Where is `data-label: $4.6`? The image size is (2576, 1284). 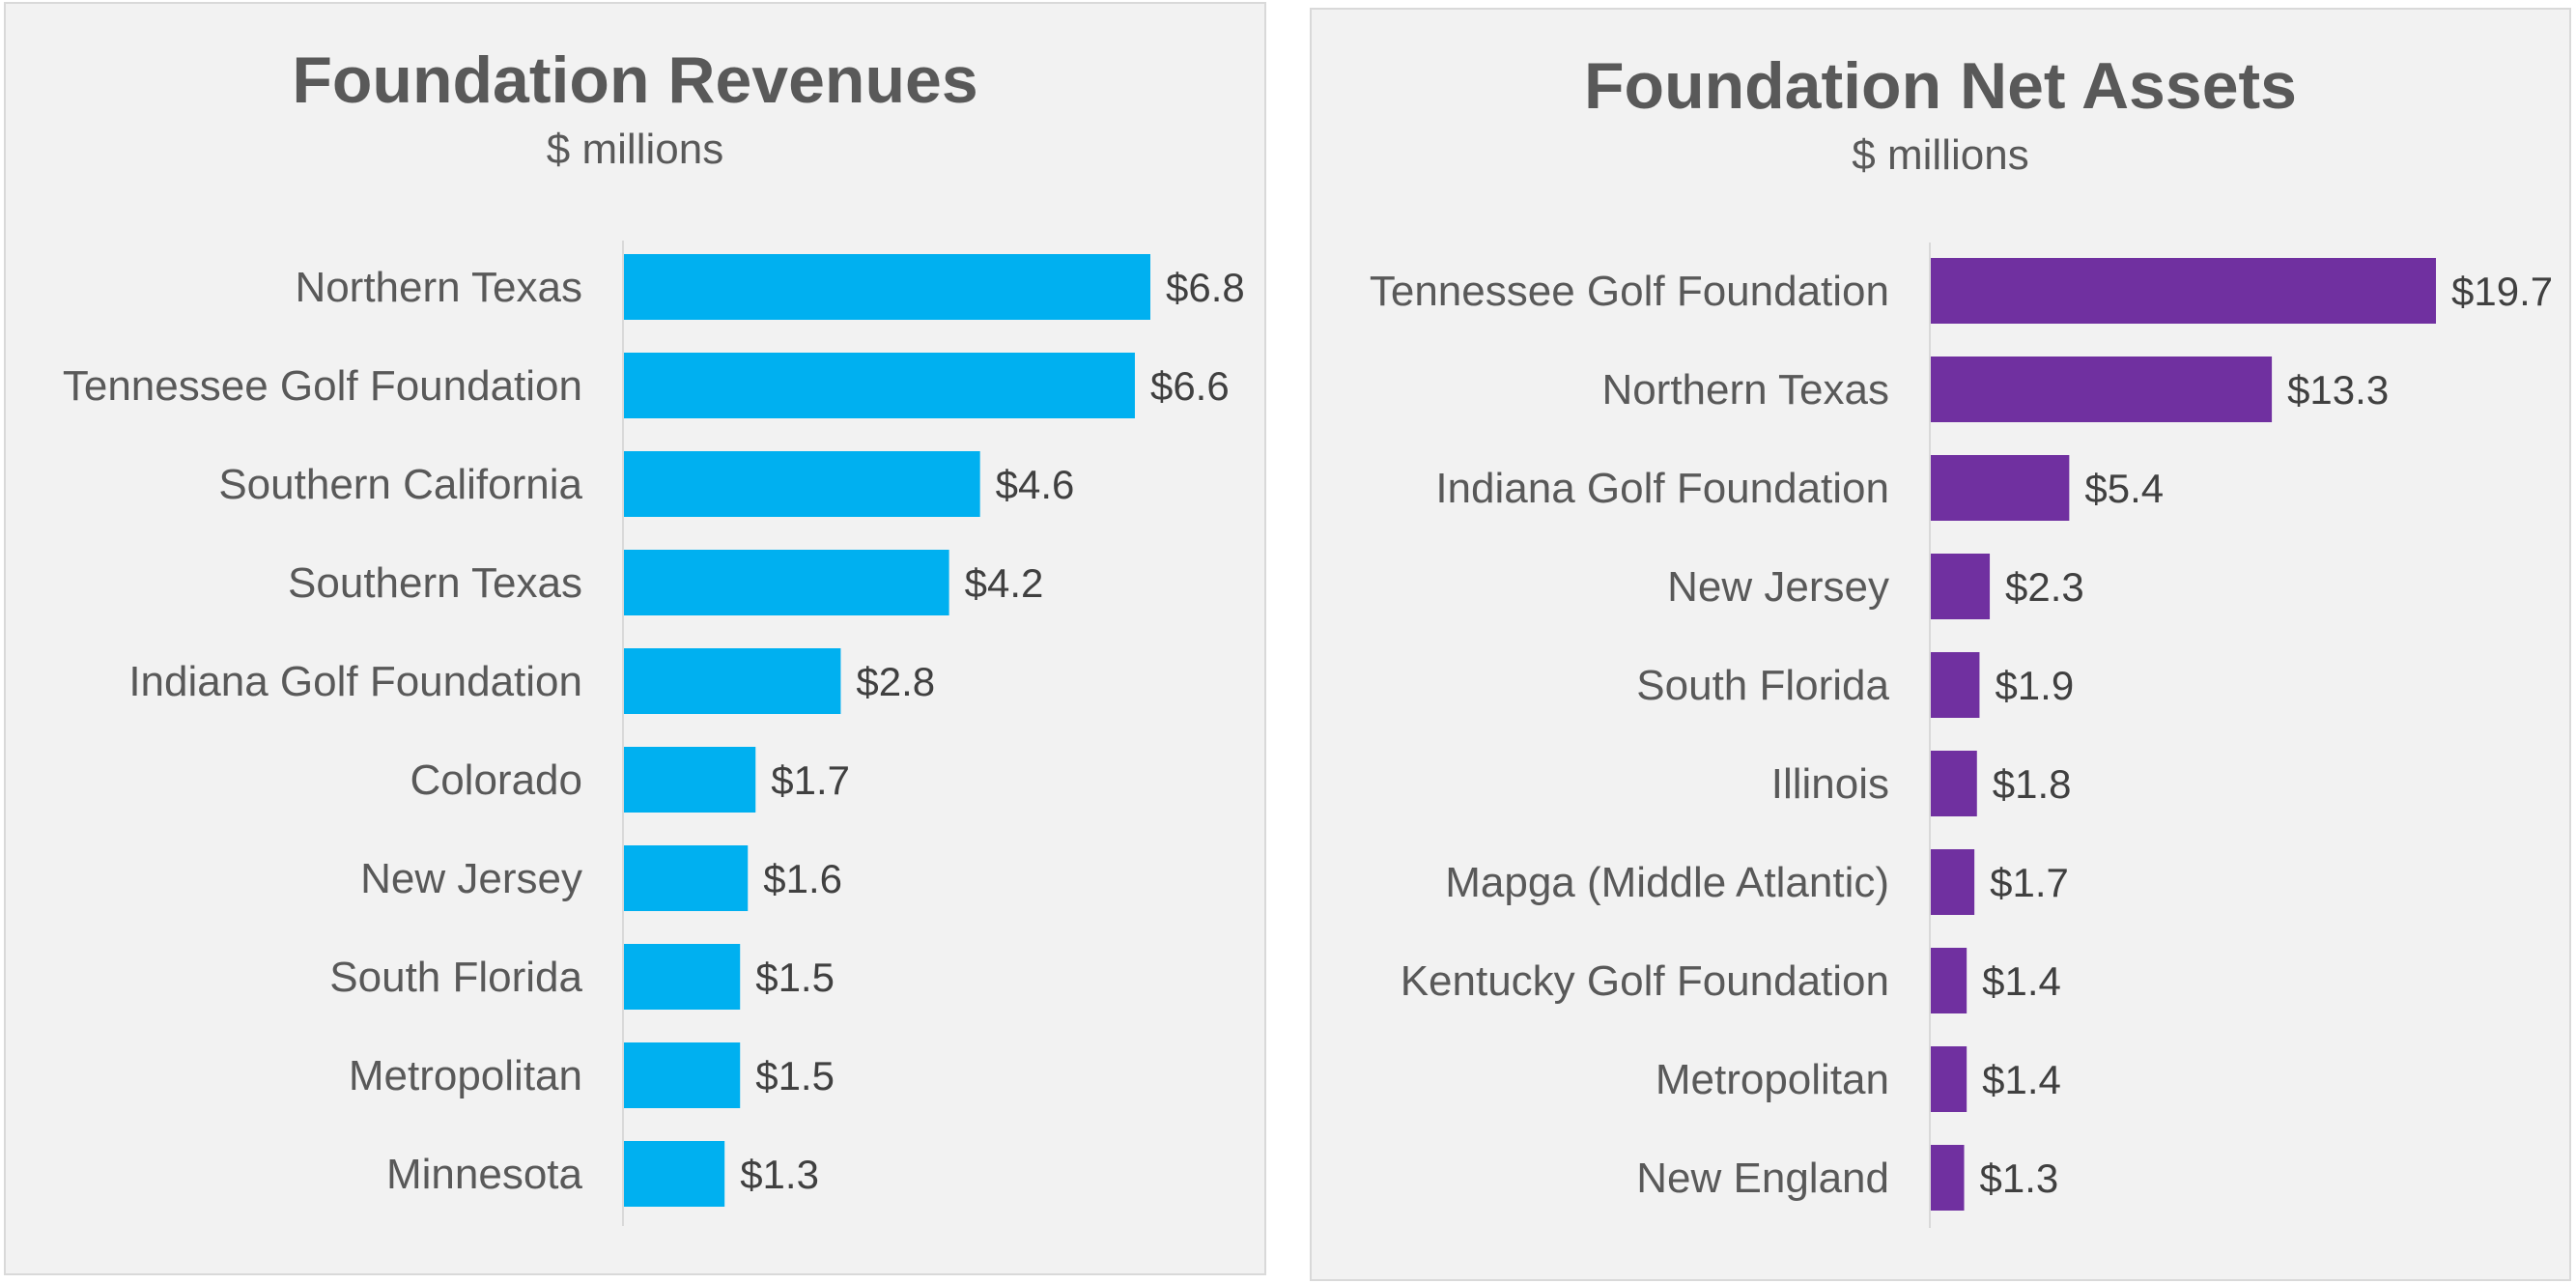
data-label: $4.6 is located at coordinates (1035, 485).